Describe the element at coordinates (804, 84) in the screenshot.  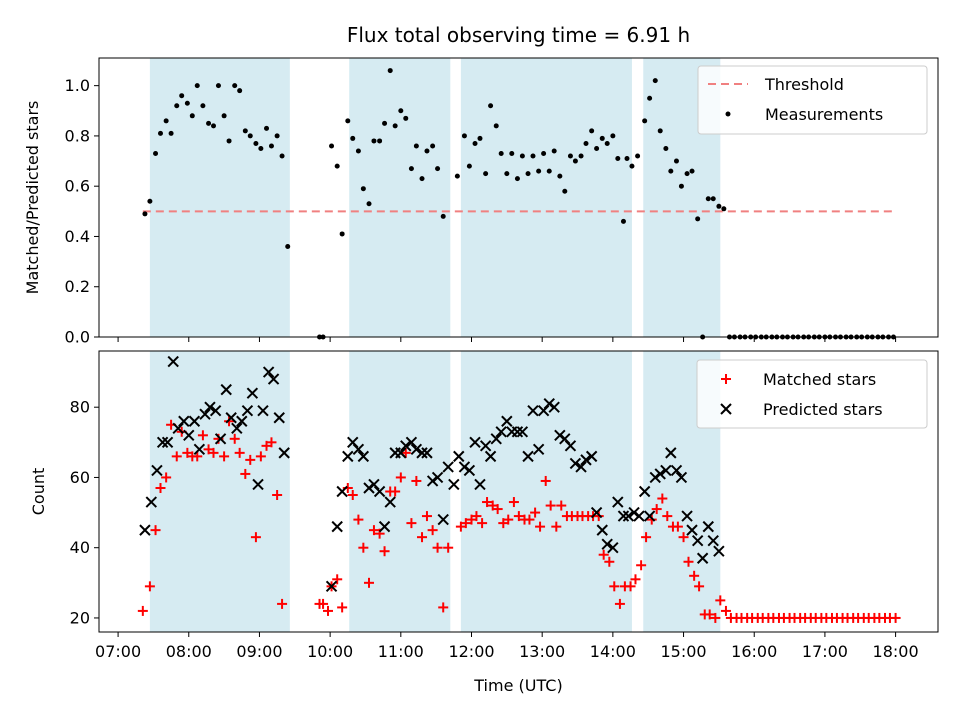
I see `legend-threshold-label: Threshold` at that location.